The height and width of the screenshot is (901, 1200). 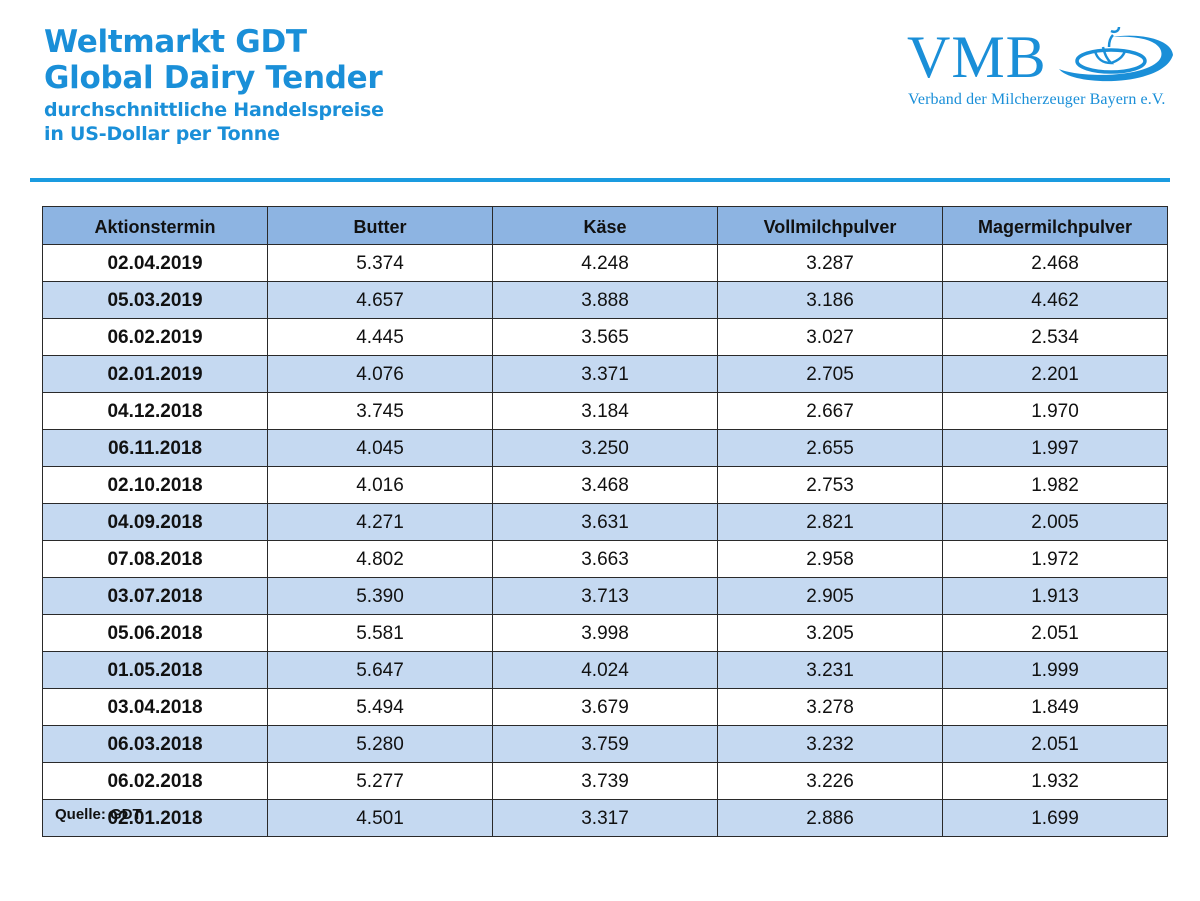 I want to click on skim-milk-powder-cell: 1.972, so click(x=1055, y=559).